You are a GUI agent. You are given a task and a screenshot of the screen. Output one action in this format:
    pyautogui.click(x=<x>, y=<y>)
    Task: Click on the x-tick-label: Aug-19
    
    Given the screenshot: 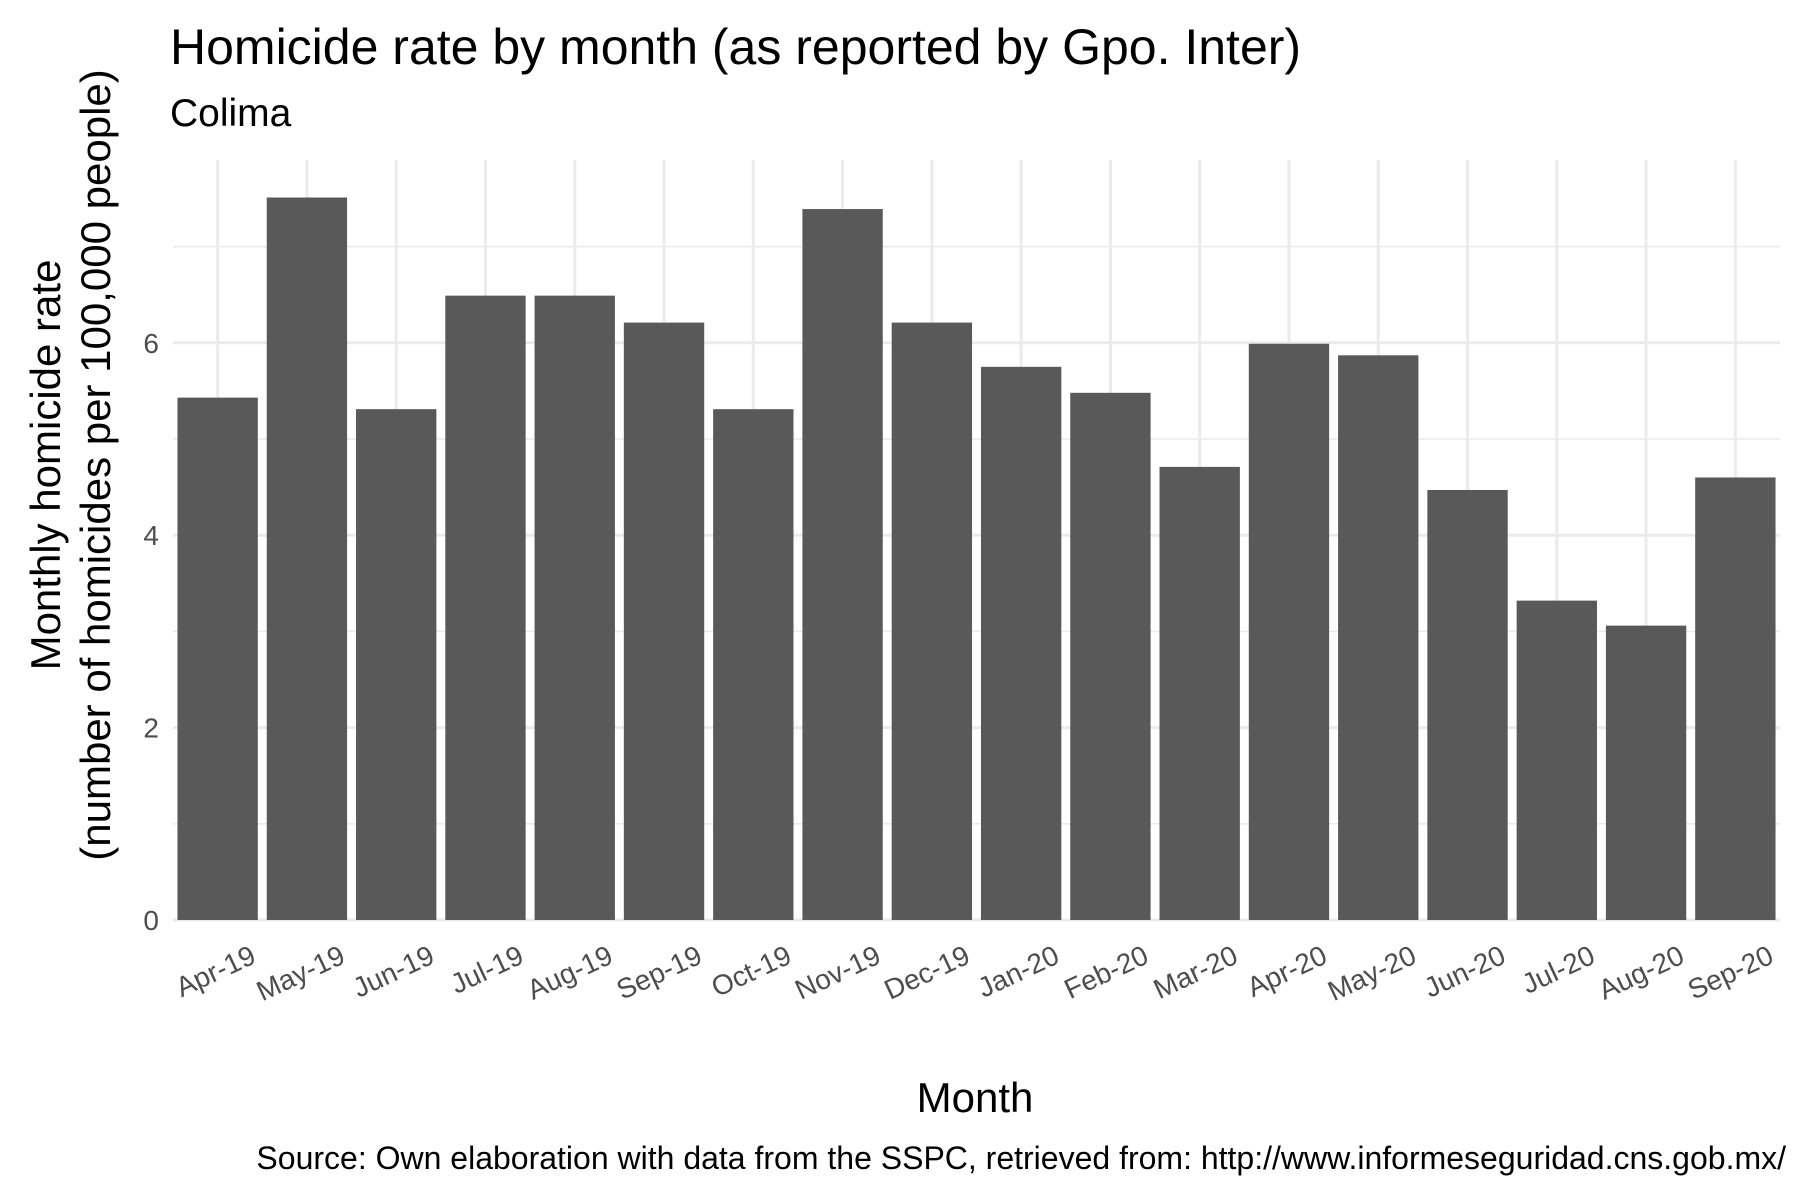 What is the action you would take?
    pyautogui.click(x=569, y=972)
    